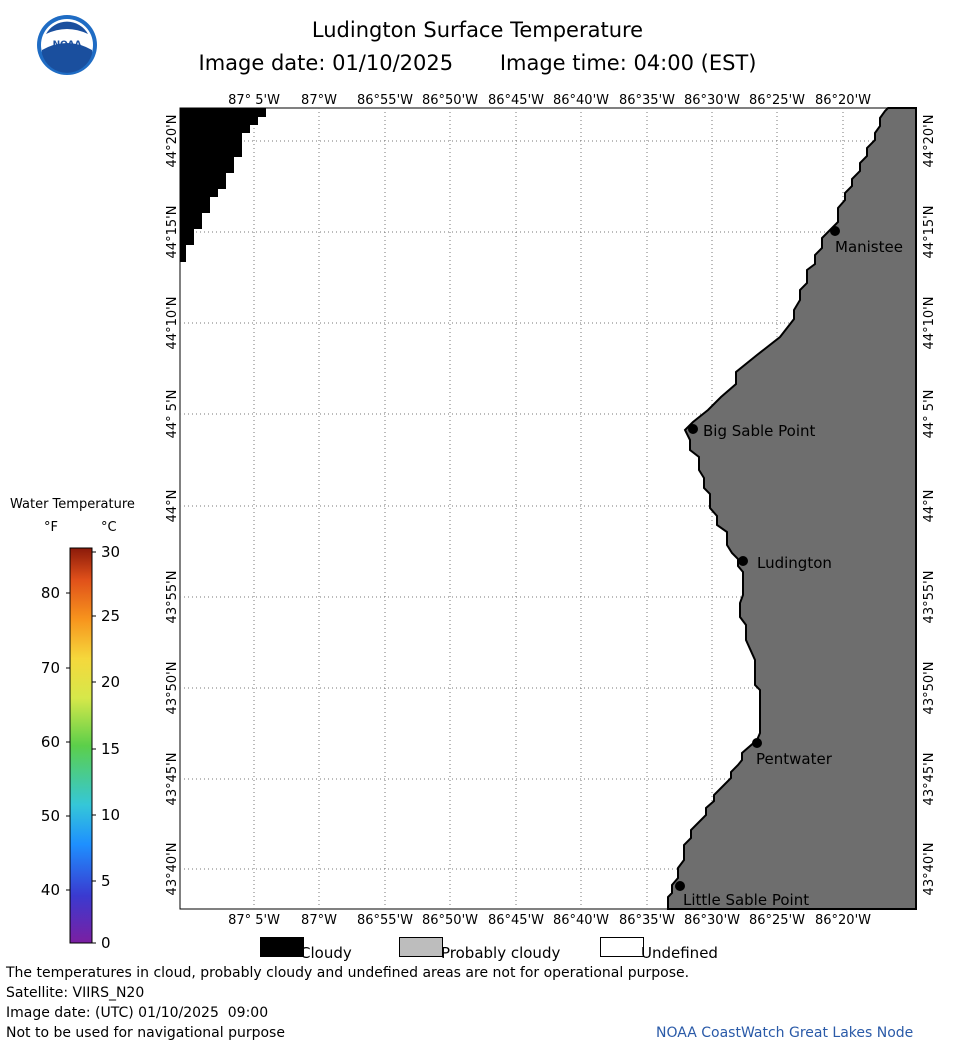 Image resolution: width=955 pixels, height=1049 pixels. I want to click on lat-label-left: 43°50'N, so click(172, 688).